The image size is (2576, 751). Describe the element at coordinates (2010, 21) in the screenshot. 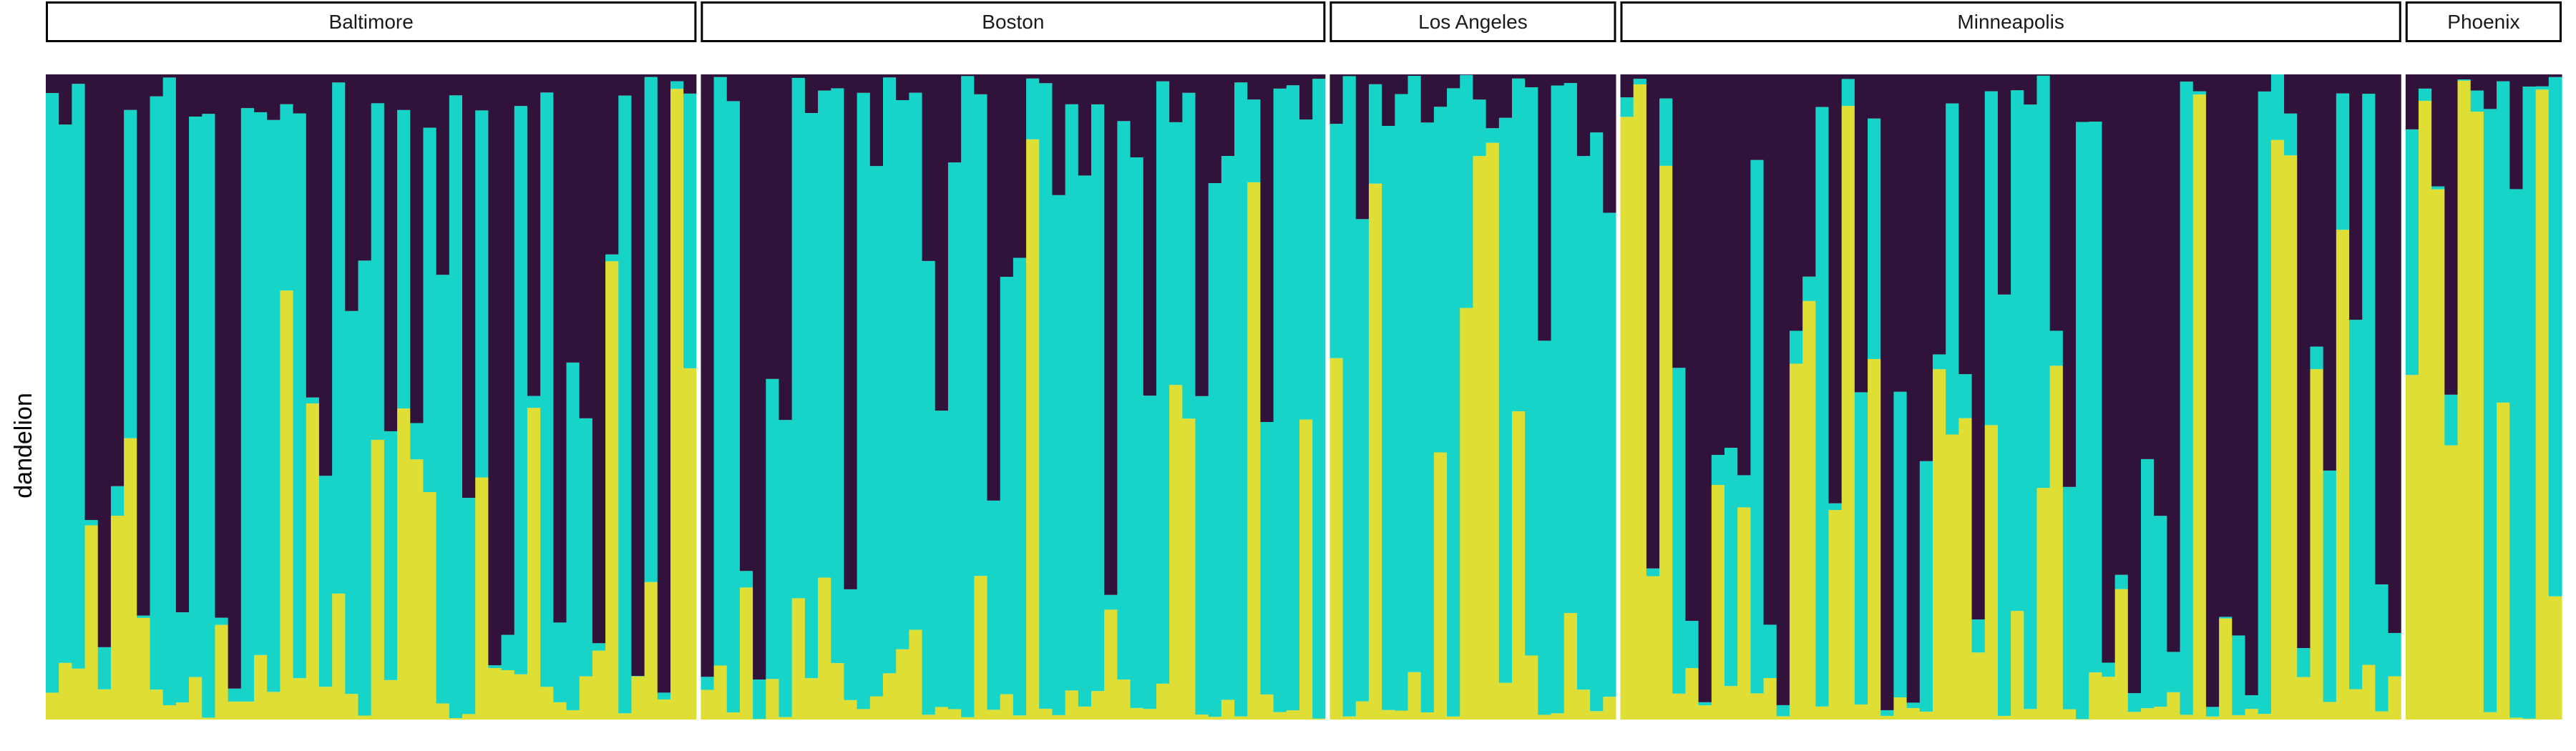

I see `facet-strip-minneapolis: Minneapolis` at that location.